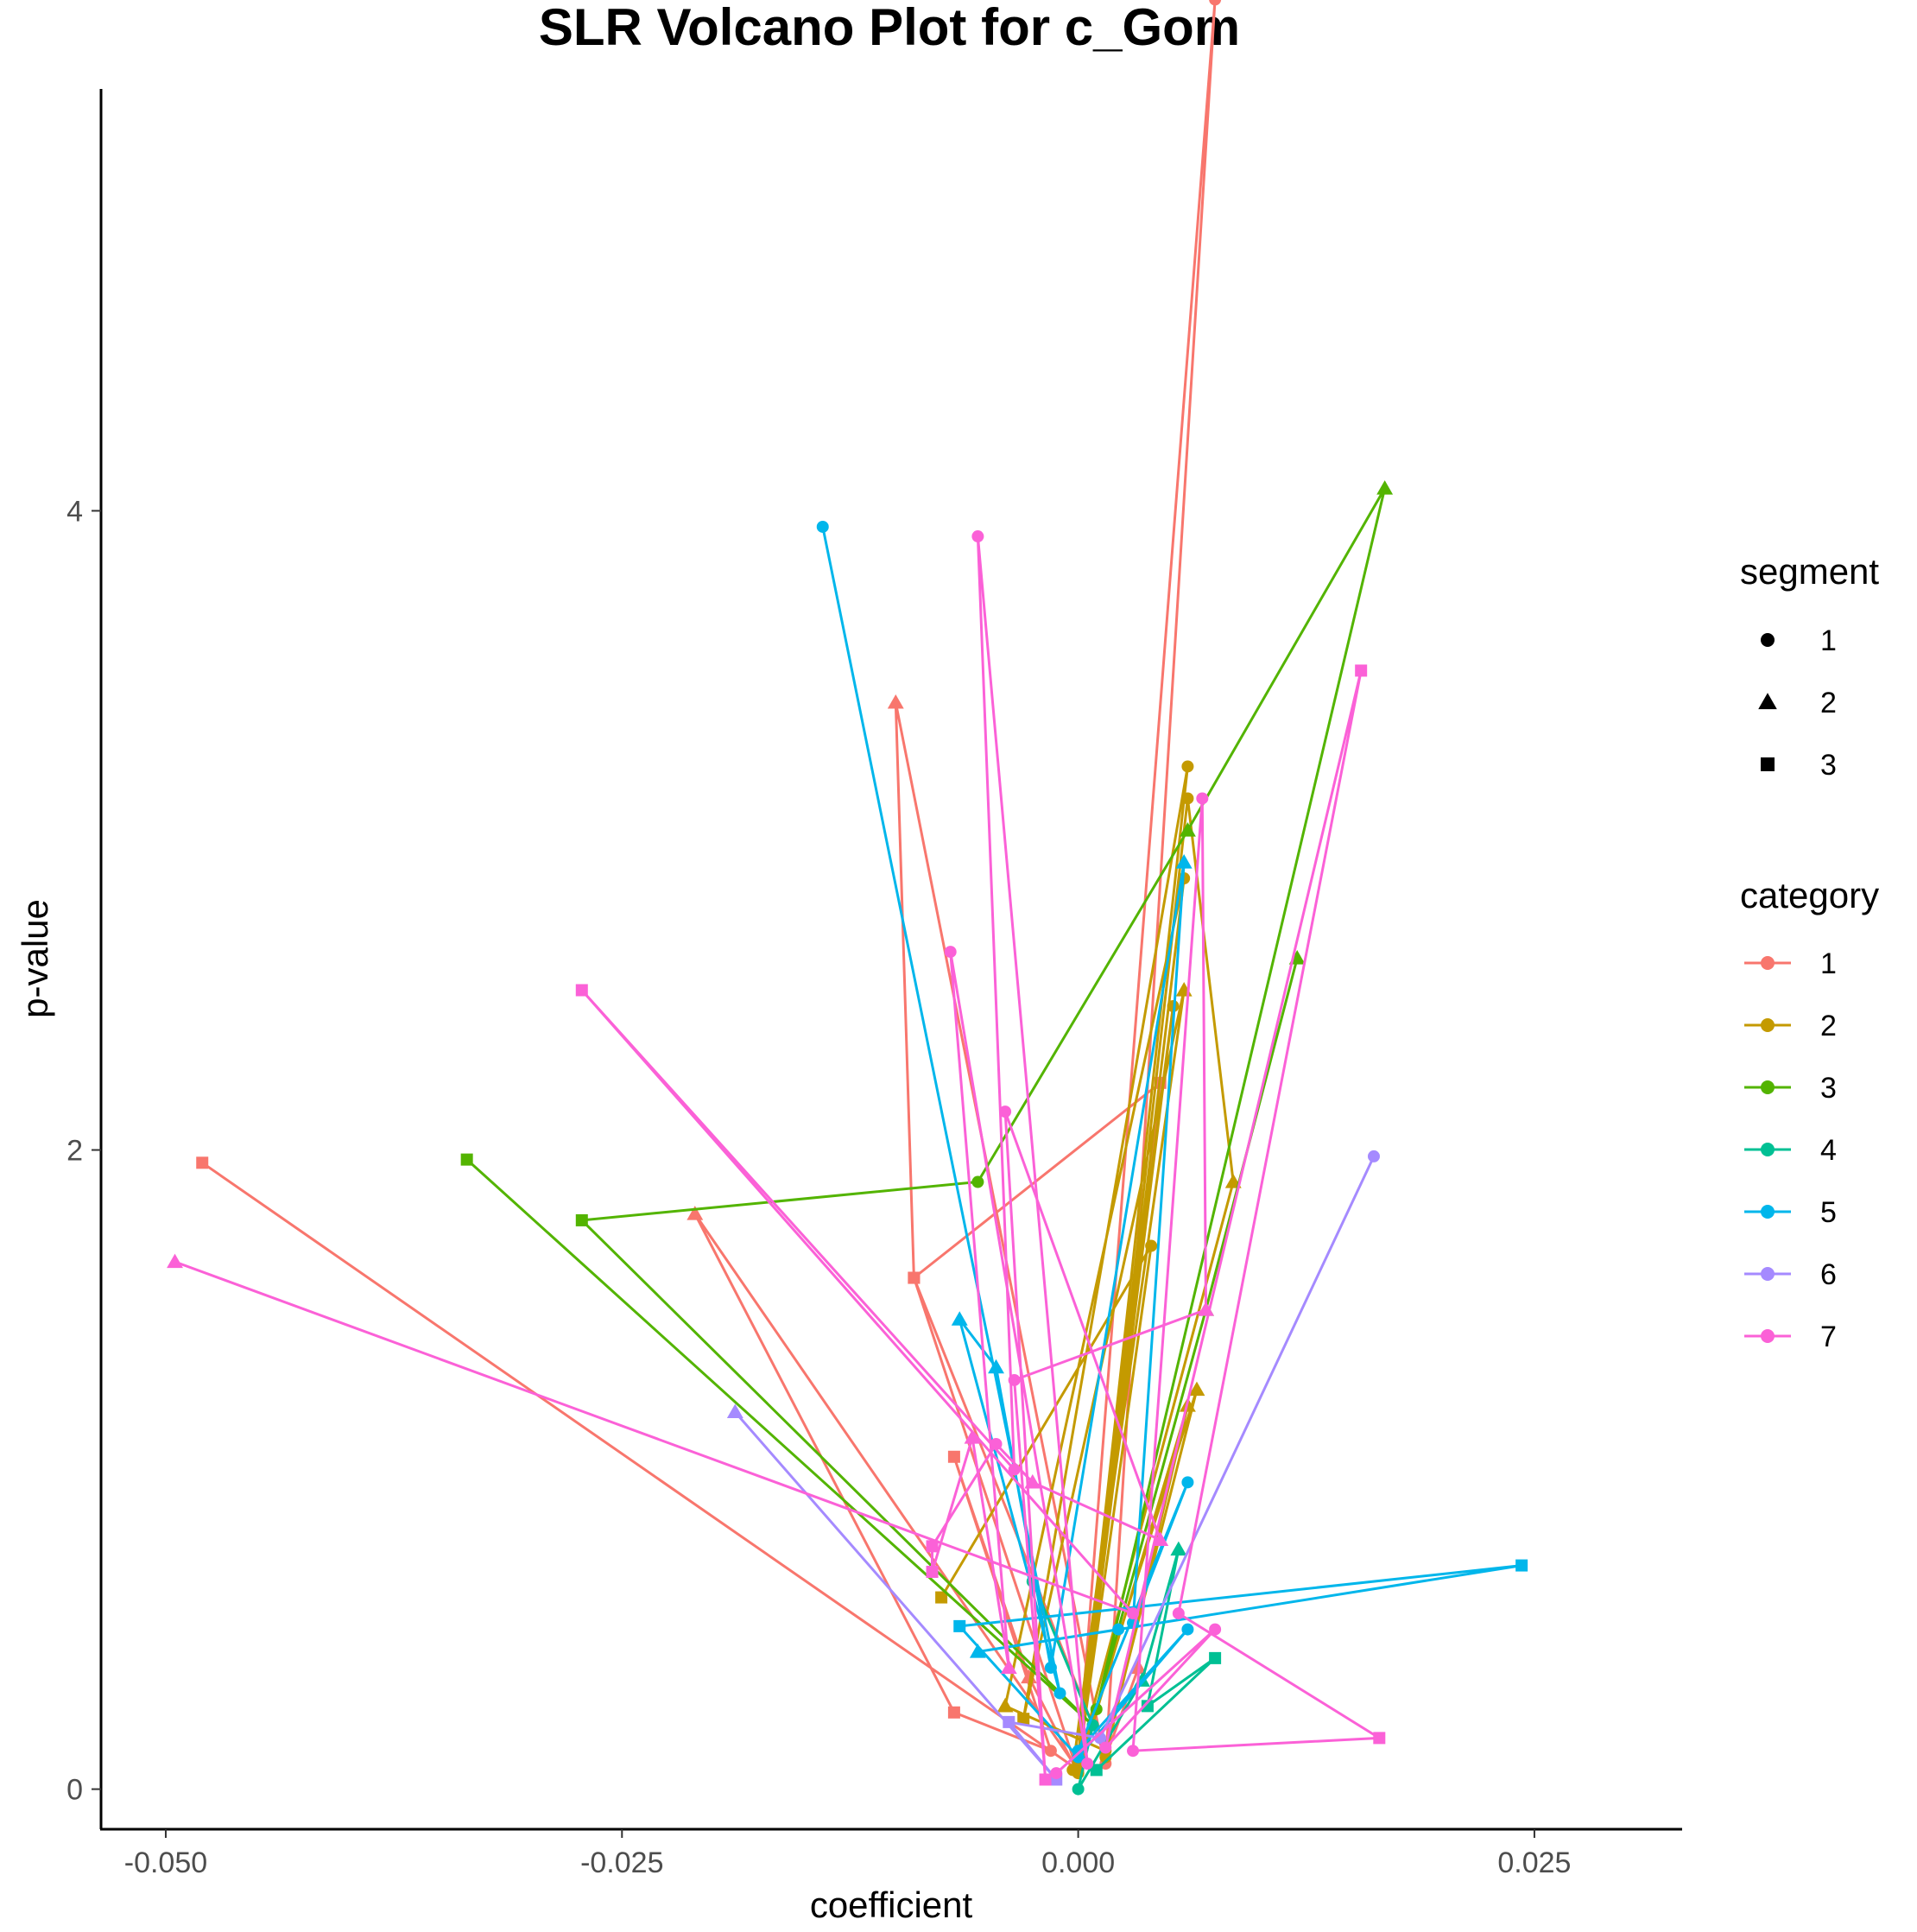 This screenshot has width=1917, height=1932. What do you see at coordinates (1829, 703) in the screenshot?
I see `segment-legend-label: 2` at bounding box center [1829, 703].